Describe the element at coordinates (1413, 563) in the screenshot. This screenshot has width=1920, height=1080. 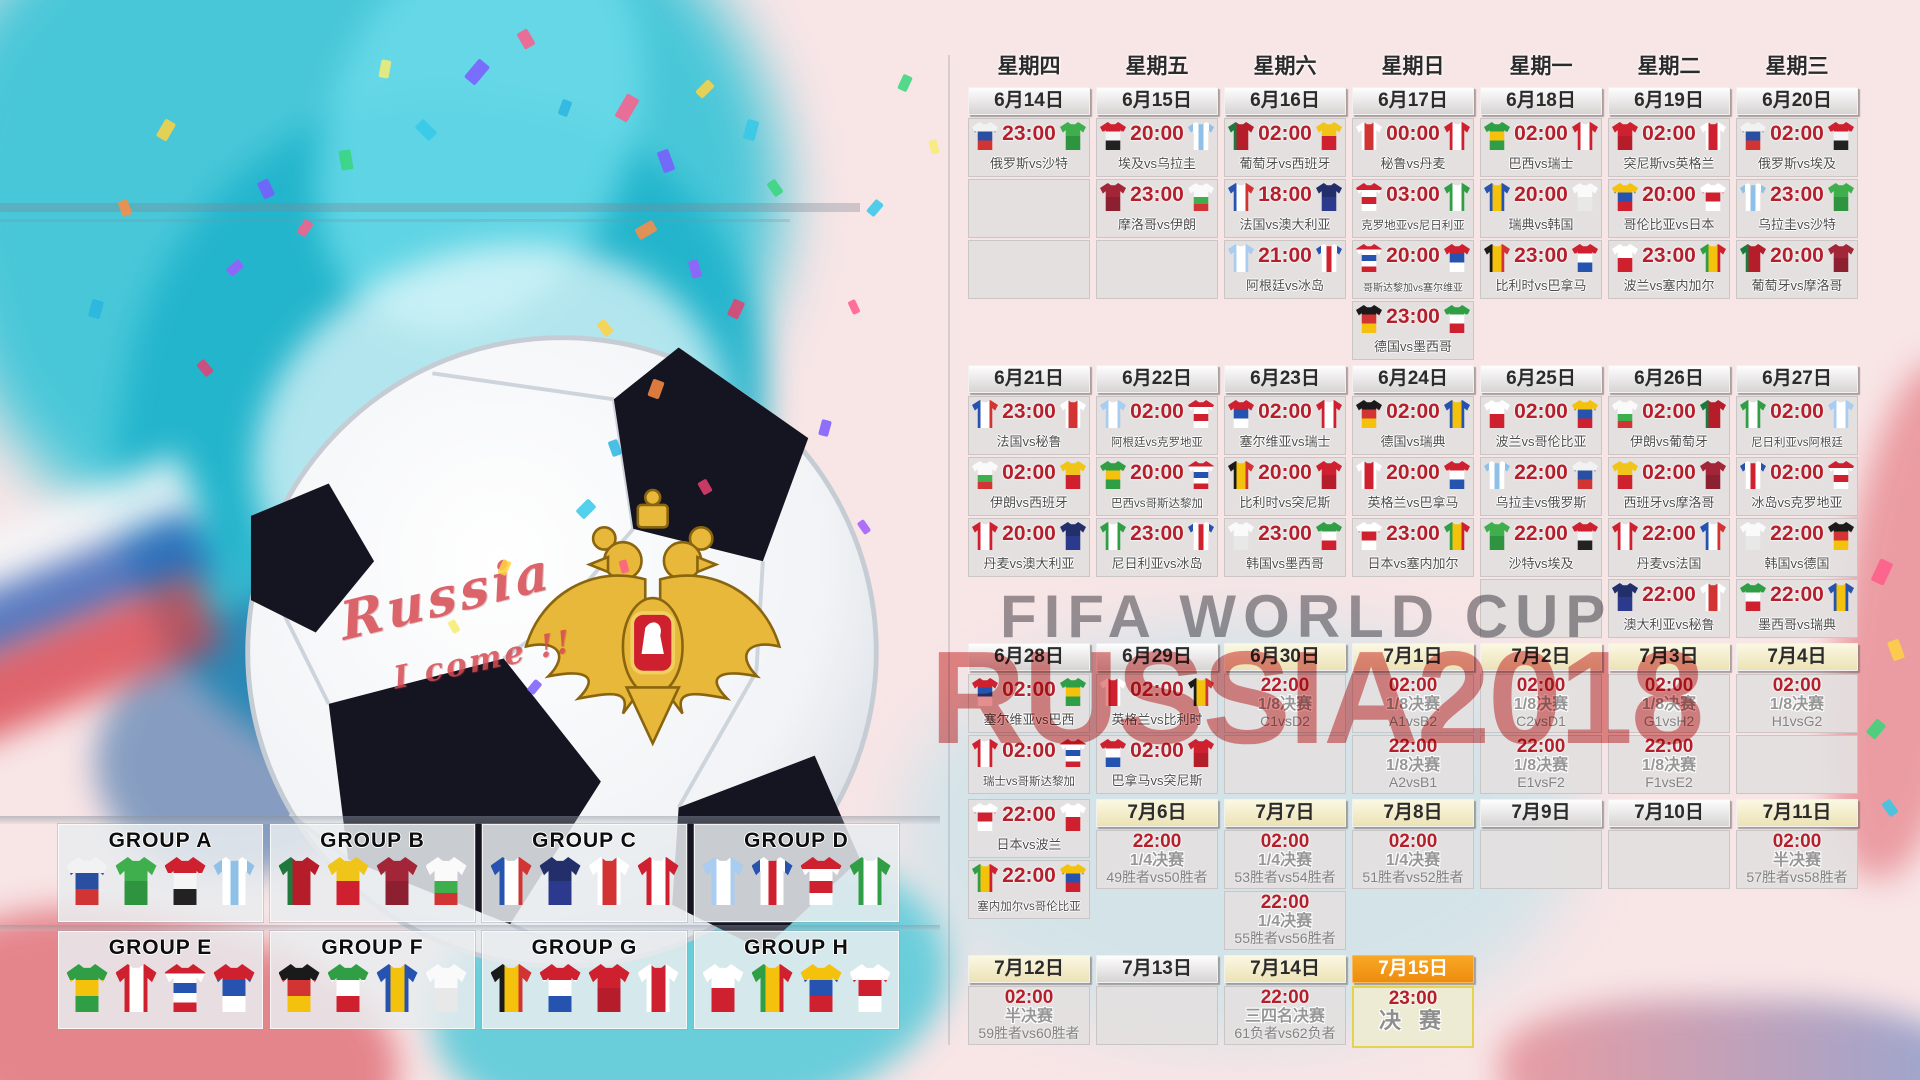
I see `match-teams-label: 日本vs塞内加尔` at that location.